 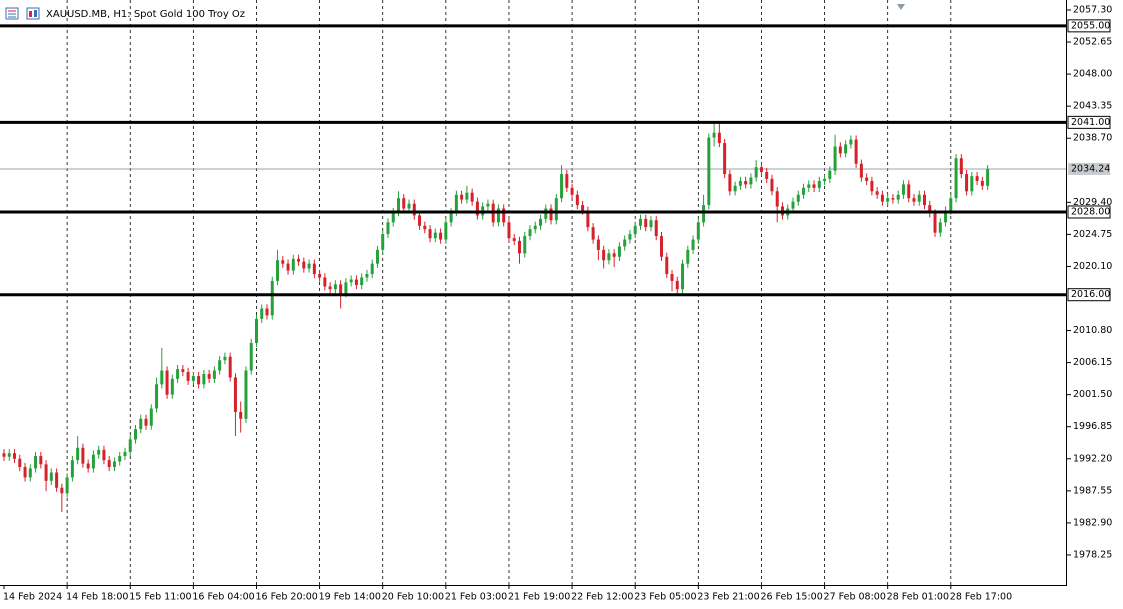 I want to click on y-tick-label: 1987.55, so click(x=1092, y=490).